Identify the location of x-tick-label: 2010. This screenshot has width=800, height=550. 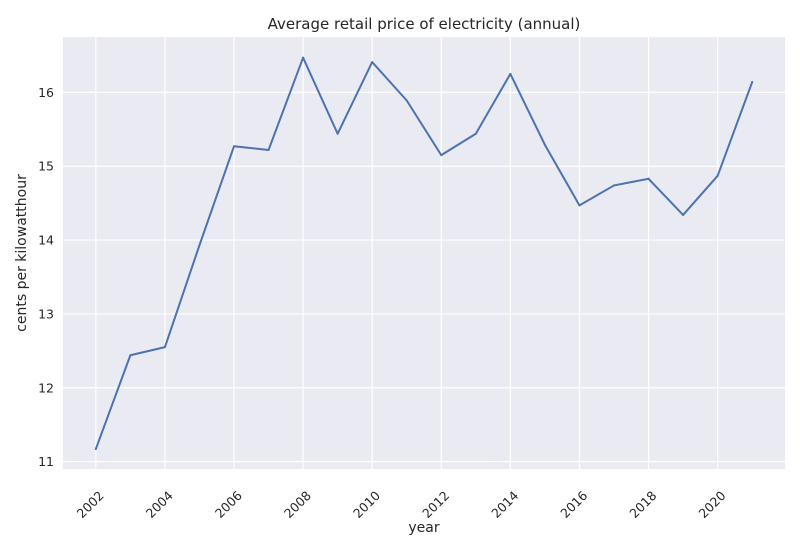
(366, 504).